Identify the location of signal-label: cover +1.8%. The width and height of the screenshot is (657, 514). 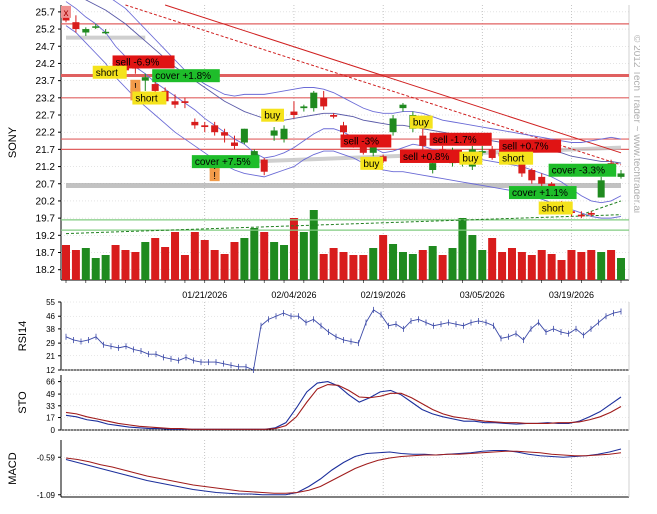
(183, 76).